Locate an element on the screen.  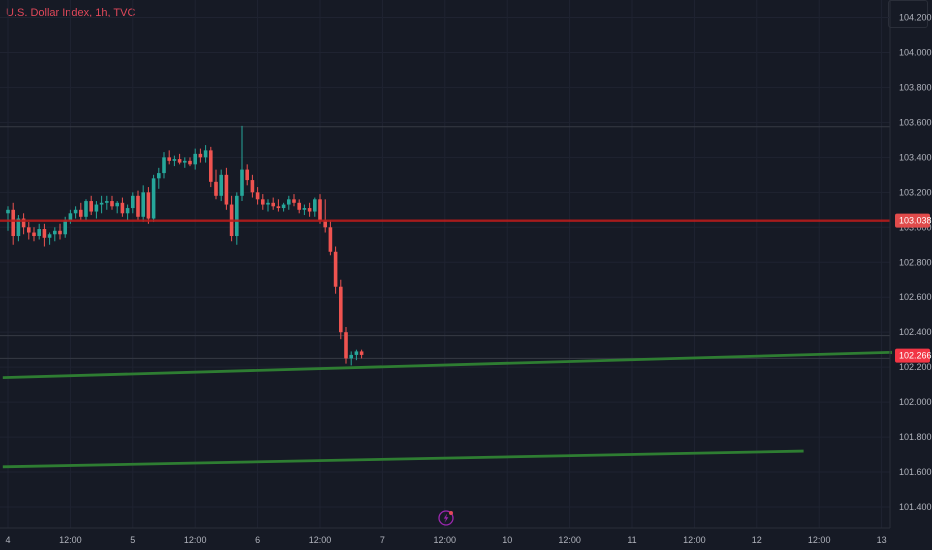
y-tick-label: 103.800 is located at coordinates (915, 87).